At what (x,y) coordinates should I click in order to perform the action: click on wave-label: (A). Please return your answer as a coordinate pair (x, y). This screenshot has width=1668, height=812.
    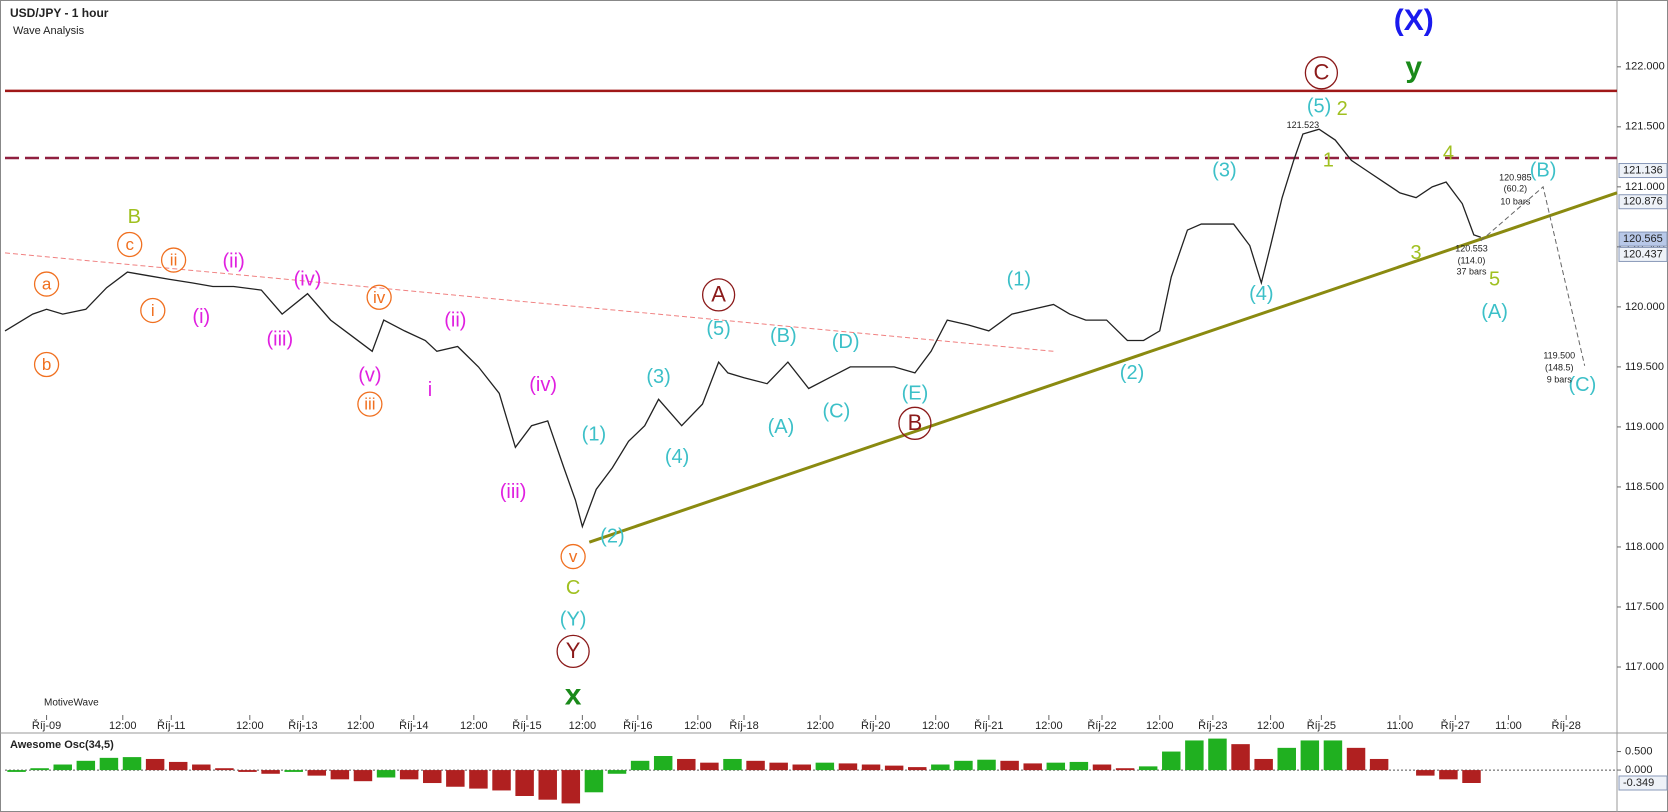
    Looking at the image, I should click on (781, 427).